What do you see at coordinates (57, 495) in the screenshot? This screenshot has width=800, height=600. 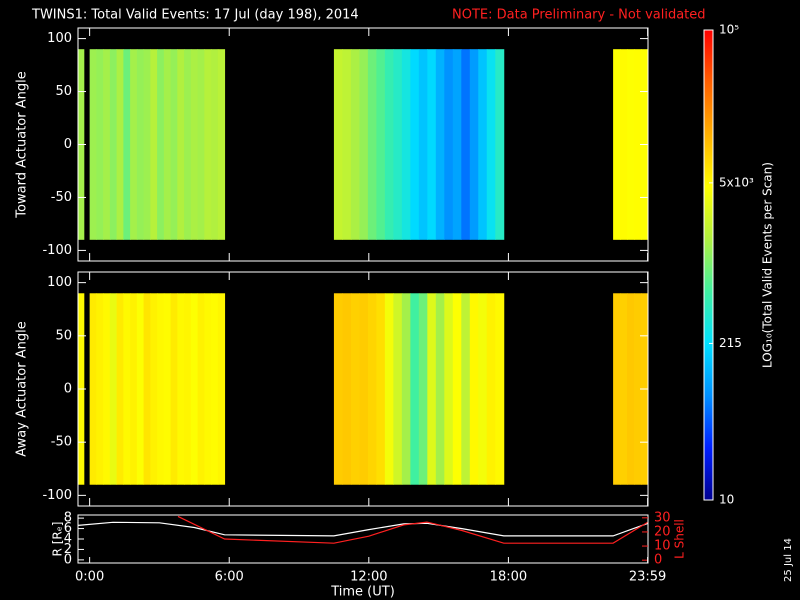 I see `y-tick-label: -100` at bounding box center [57, 495].